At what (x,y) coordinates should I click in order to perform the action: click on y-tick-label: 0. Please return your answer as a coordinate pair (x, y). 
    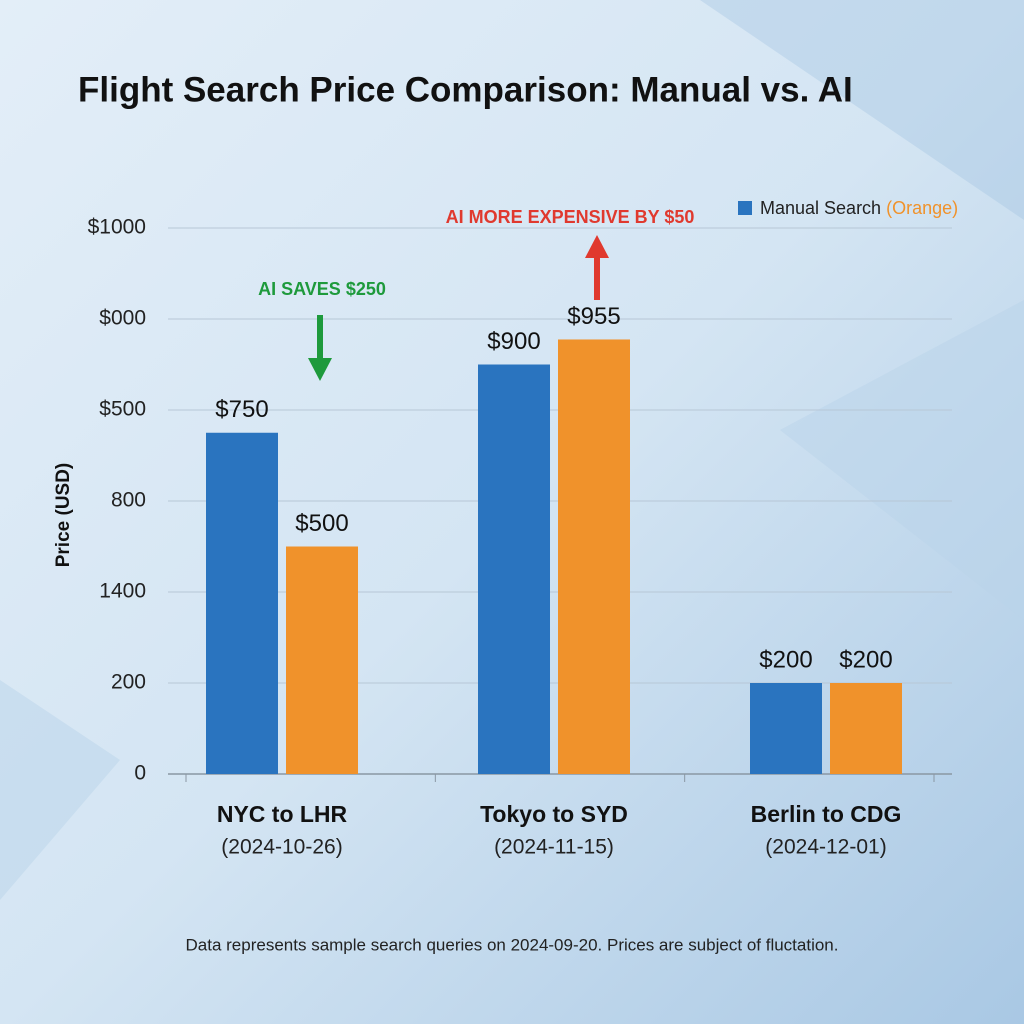
    Looking at the image, I should click on (140, 773).